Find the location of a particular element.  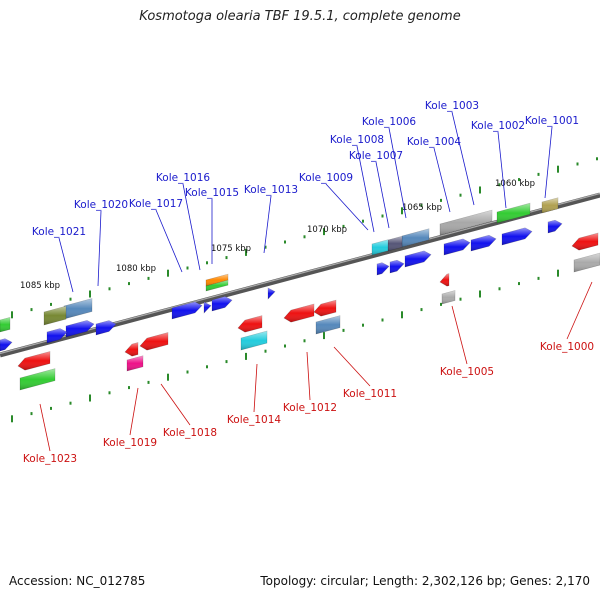

gene-label-reverse: Kole_1023 is located at coordinates (50, 459).